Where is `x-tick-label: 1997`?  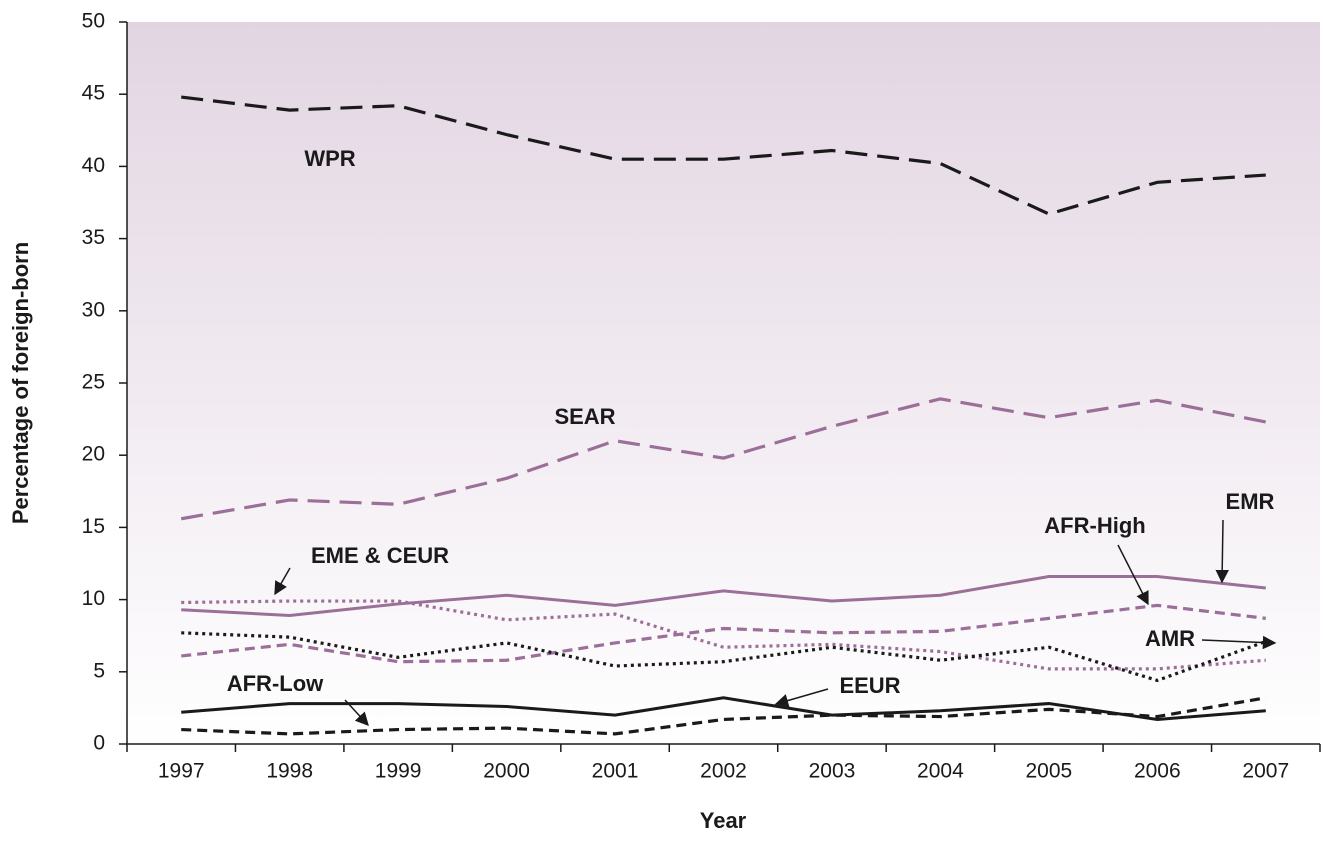 x-tick-label: 1997 is located at coordinates (181, 771).